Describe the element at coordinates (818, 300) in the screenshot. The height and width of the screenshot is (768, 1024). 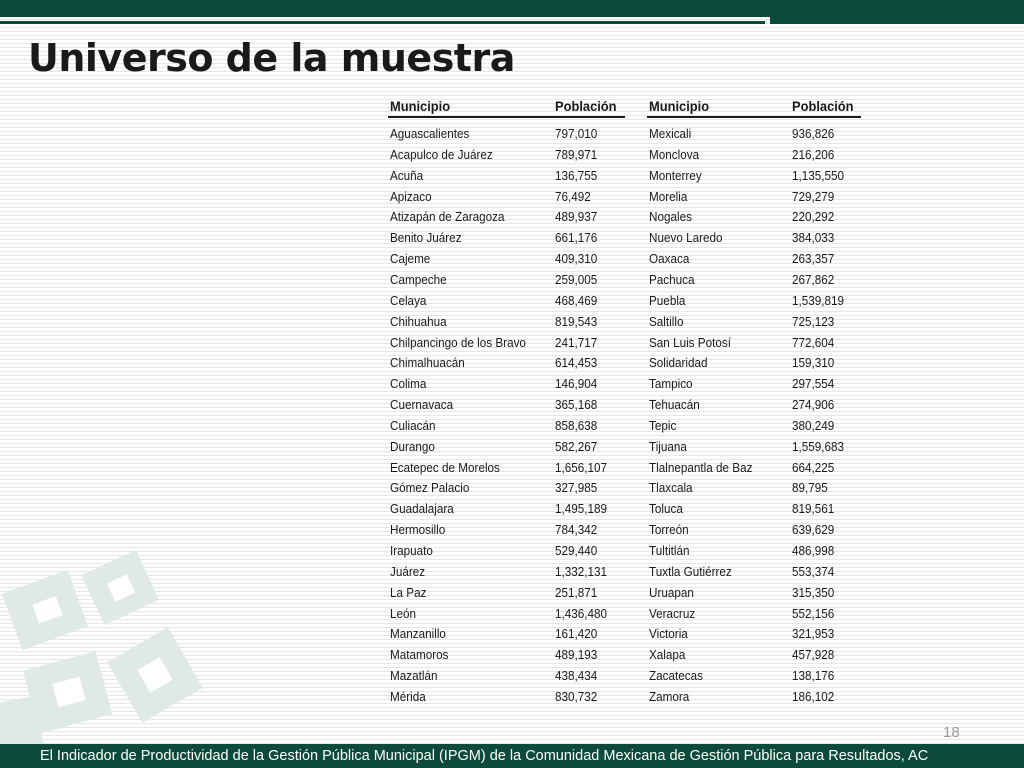
I see `poblacion-cell: 1,539,819` at that location.